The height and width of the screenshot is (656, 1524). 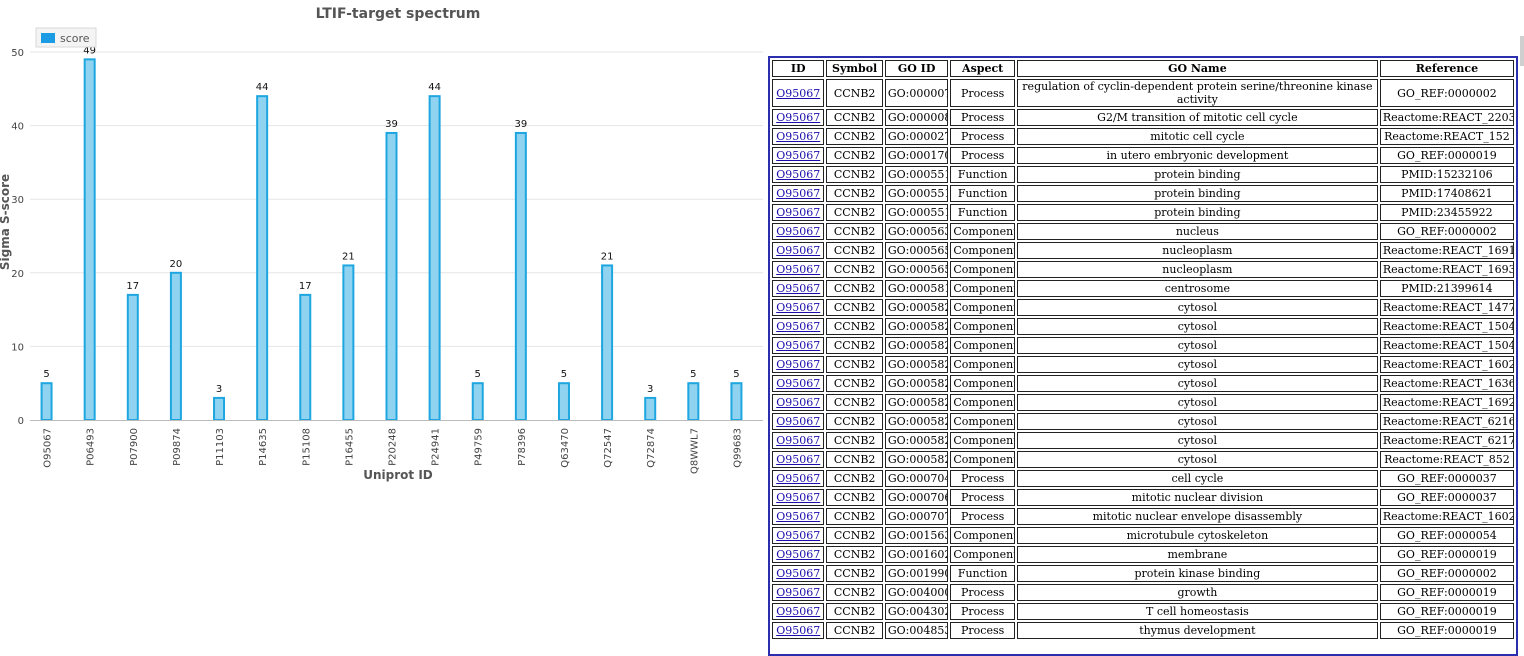 What do you see at coordinates (694, 451) in the screenshot?
I see `x-tick-label: Q8WWL7` at bounding box center [694, 451].